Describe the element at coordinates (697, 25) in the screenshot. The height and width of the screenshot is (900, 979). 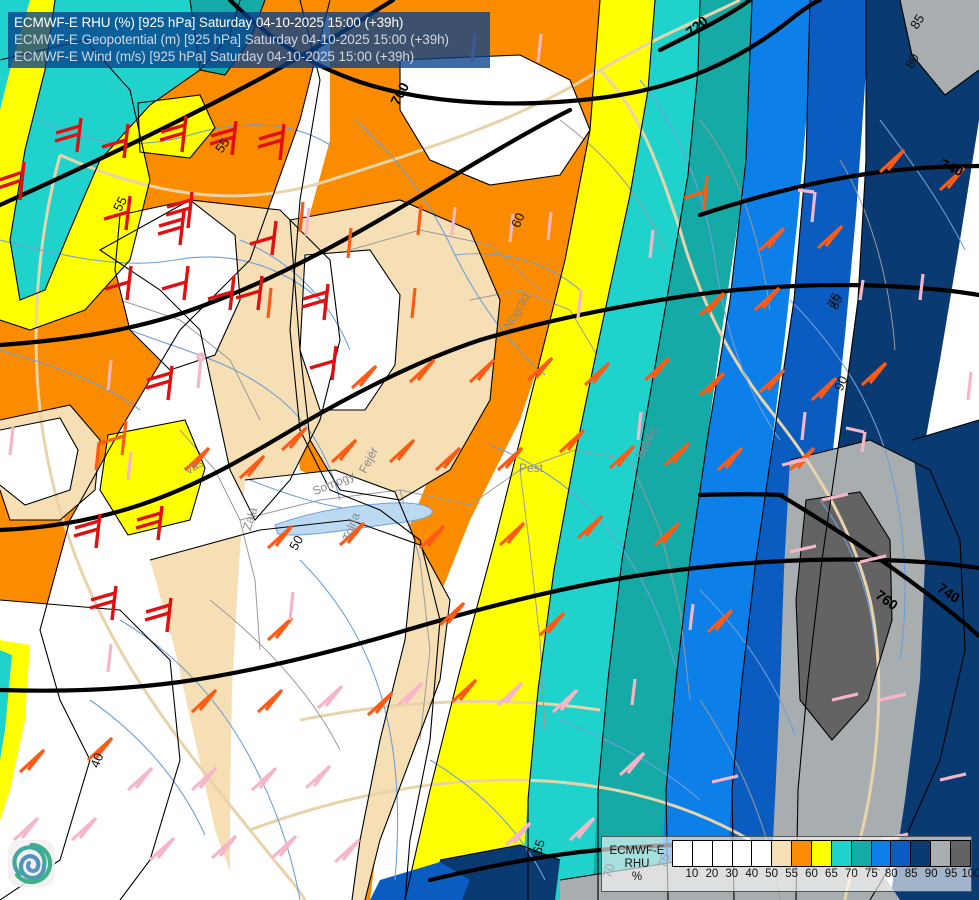
I see `geopotential-label: 720` at that location.